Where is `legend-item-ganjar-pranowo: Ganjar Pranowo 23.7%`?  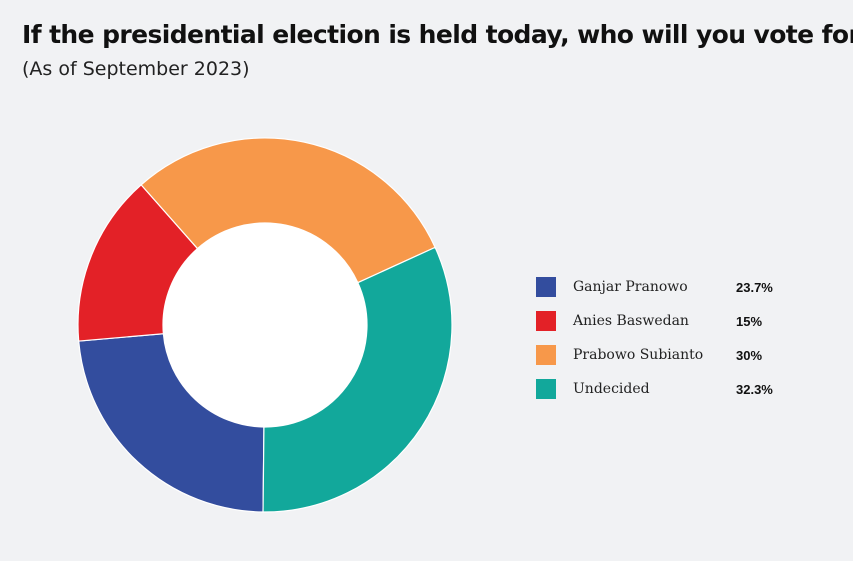
legend-item-ganjar-pranowo: Ganjar Pranowo 23.7% is located at coordinates (666, 287).